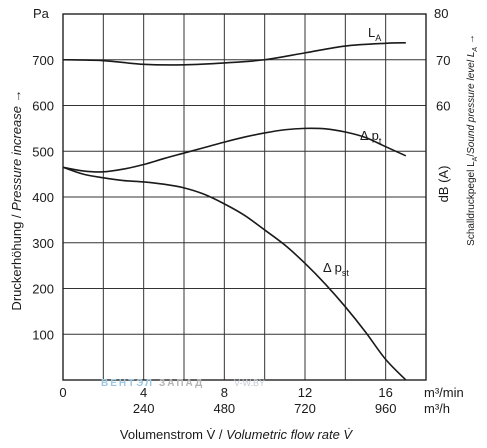 The image size is (487, 448). What do you see at coordinates (62, 392) in the screenshot?
I see `x-tick-label-top: 0` at bounding box center [62, 392].